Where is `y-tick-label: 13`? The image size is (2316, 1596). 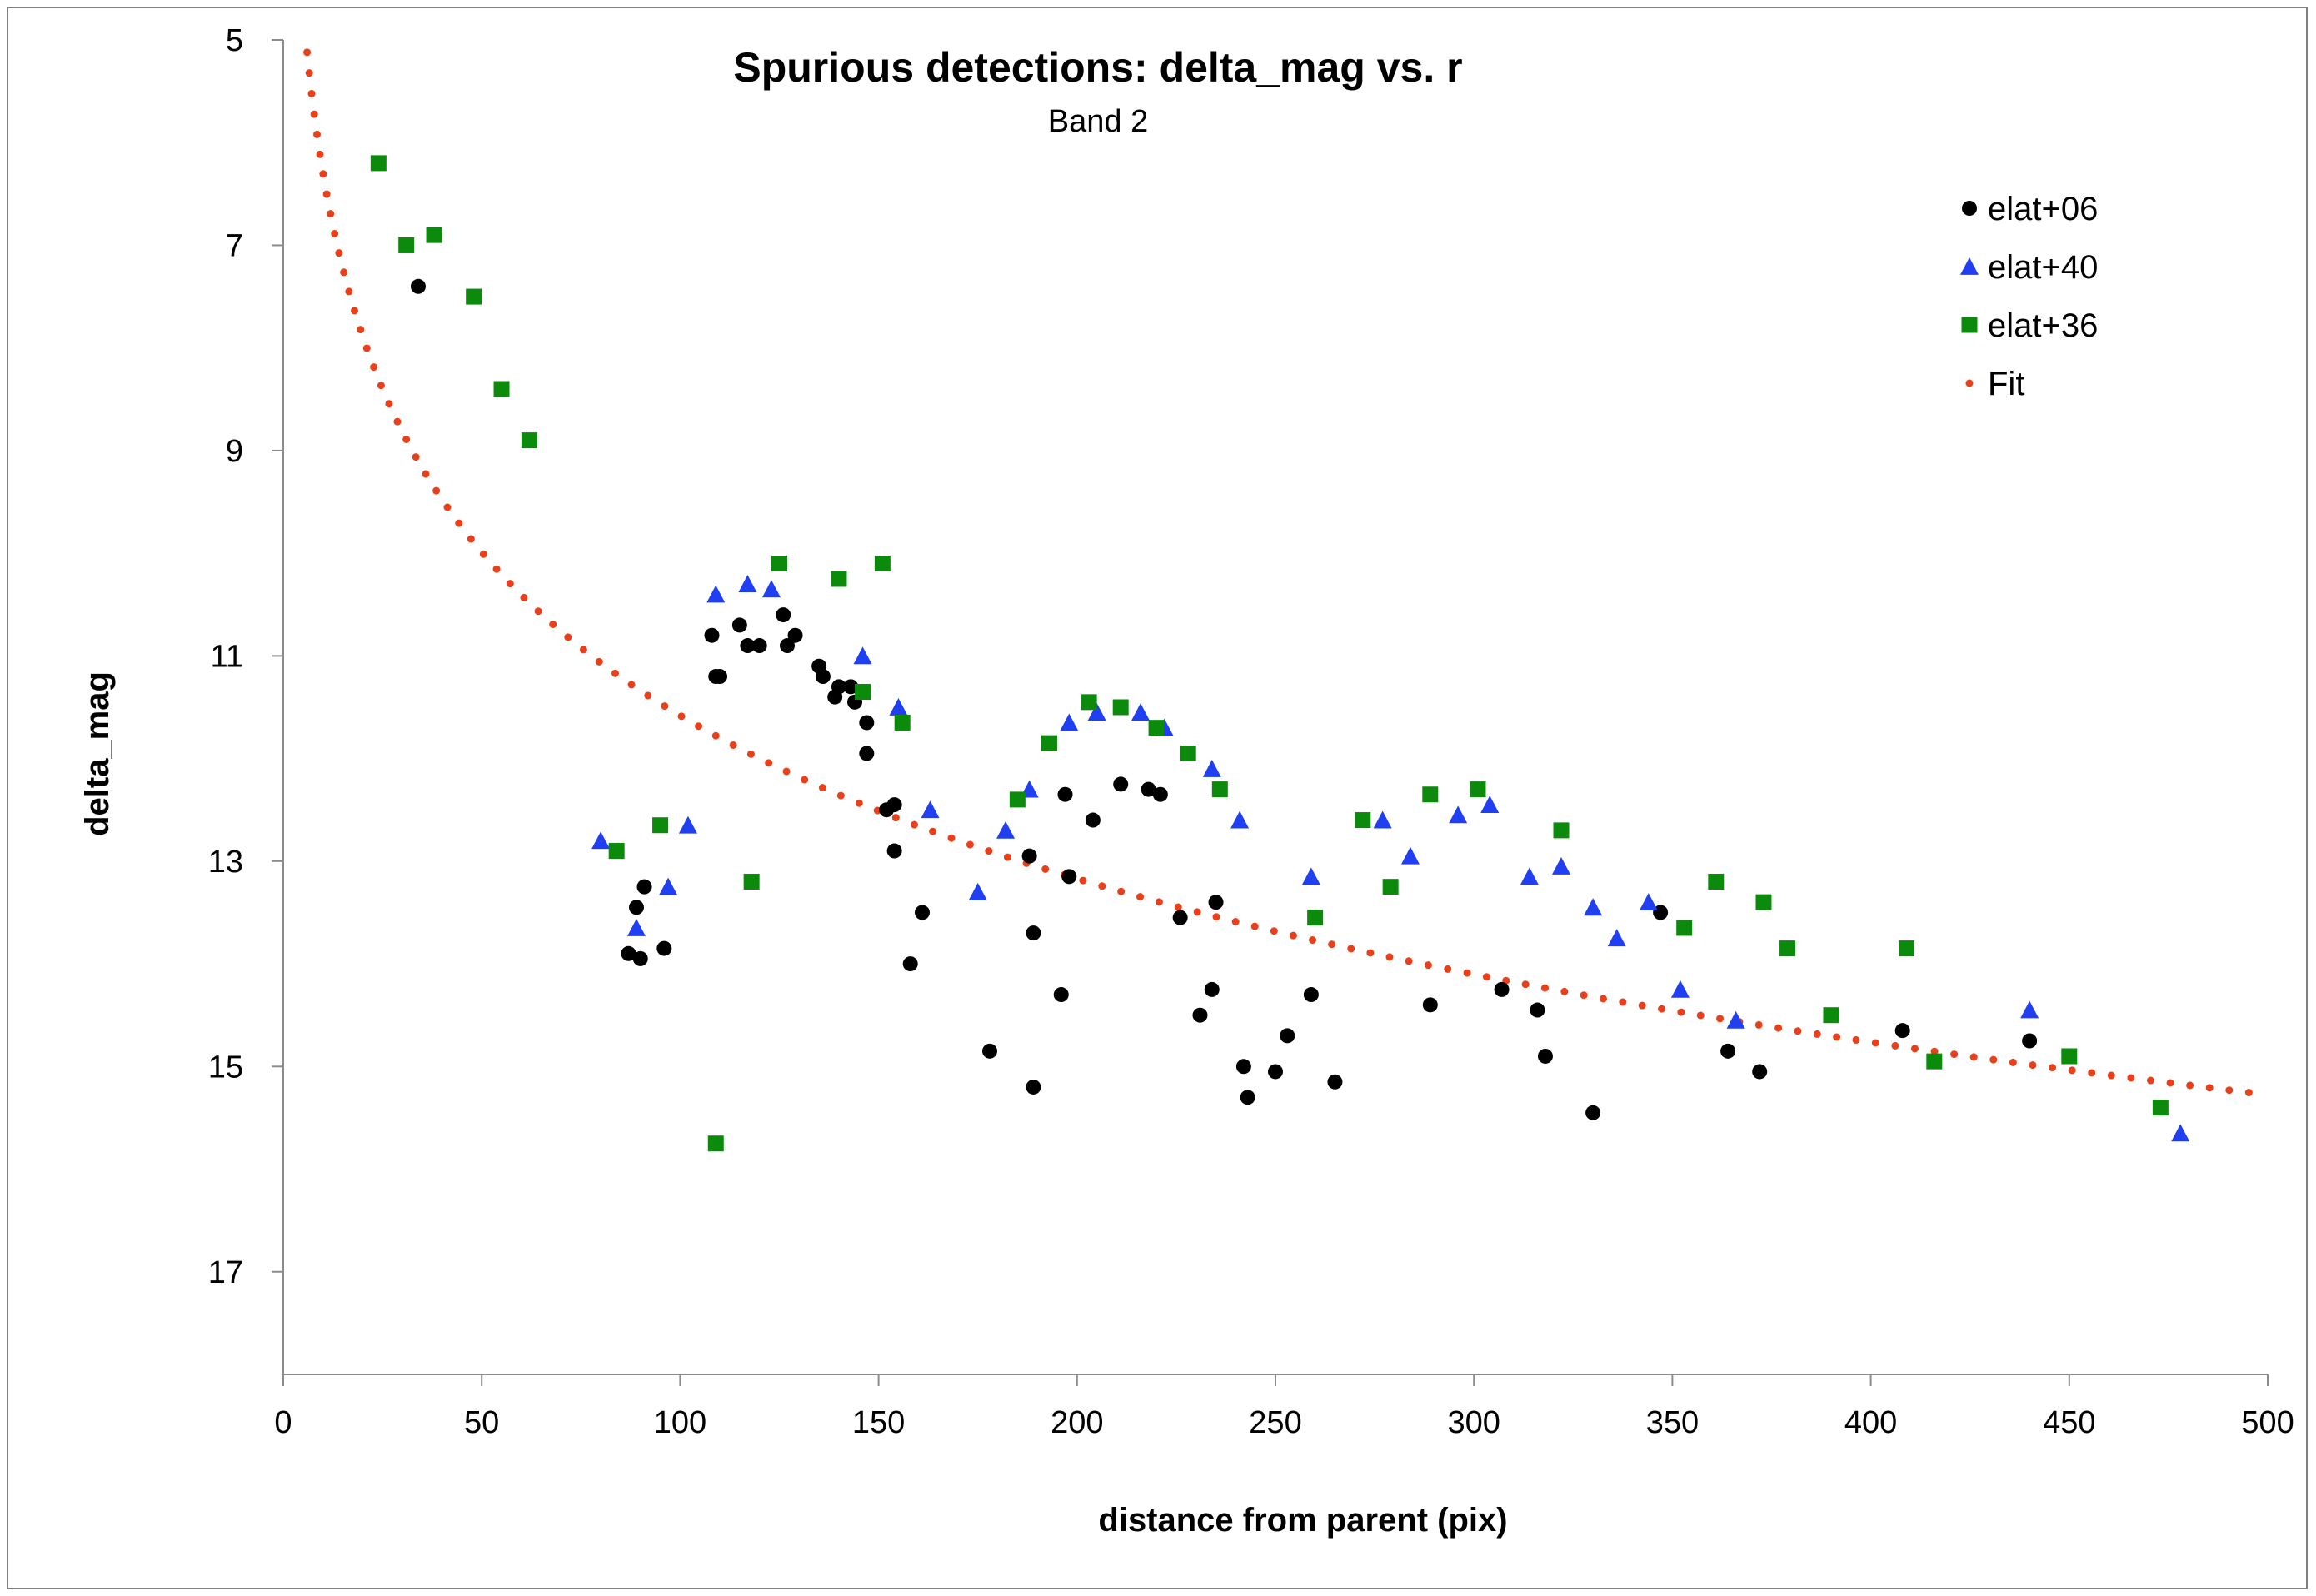 y-tick-label: 13 is located at coordinates (225, 863).